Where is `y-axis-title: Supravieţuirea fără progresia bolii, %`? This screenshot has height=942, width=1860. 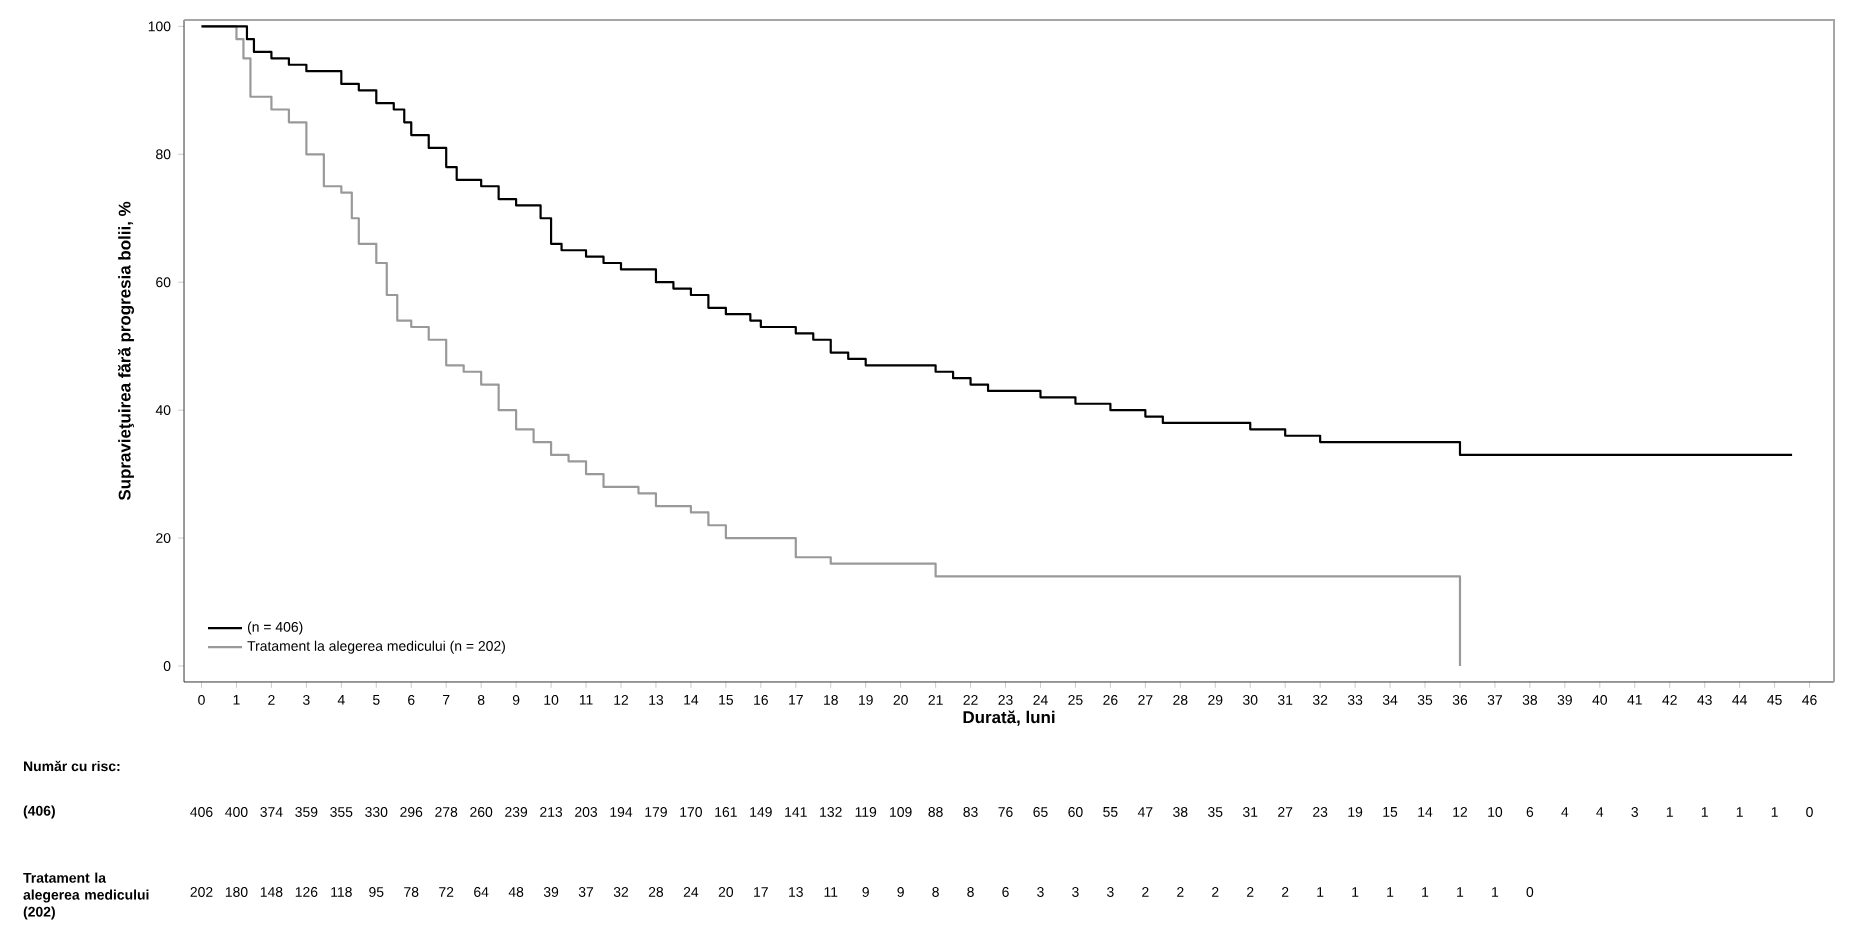 y-axis-title: Supravieţuirea fără progresia bolii, % is located at coordinates (126, 351).